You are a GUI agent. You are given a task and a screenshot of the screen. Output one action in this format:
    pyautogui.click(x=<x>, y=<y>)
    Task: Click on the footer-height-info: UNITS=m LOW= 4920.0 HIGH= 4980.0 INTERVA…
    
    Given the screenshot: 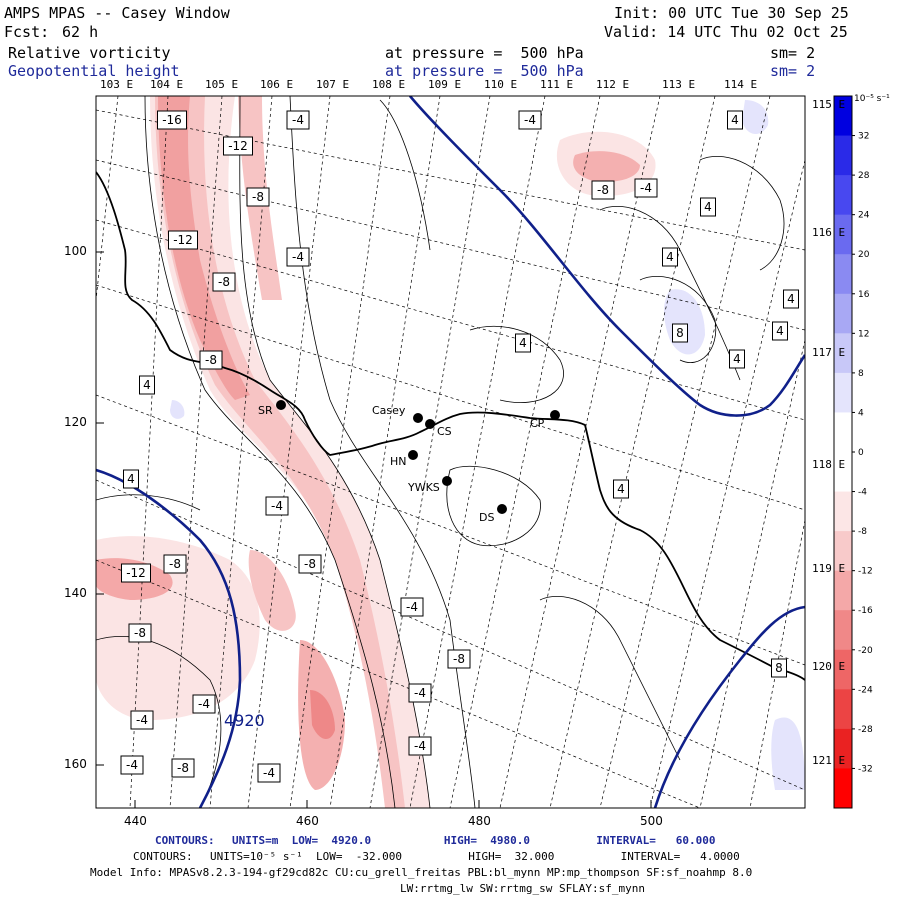 What is the action you would take?
    pyautogui.click(x=474, y=840)
    